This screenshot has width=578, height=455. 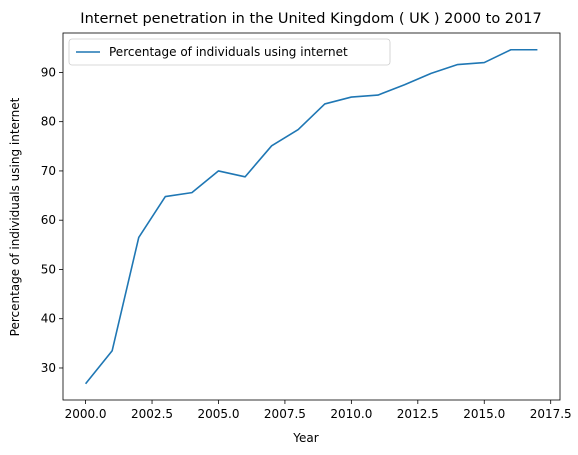 I want to click on legend: Percentage of individuals using internet, so click(x=229, y=52).